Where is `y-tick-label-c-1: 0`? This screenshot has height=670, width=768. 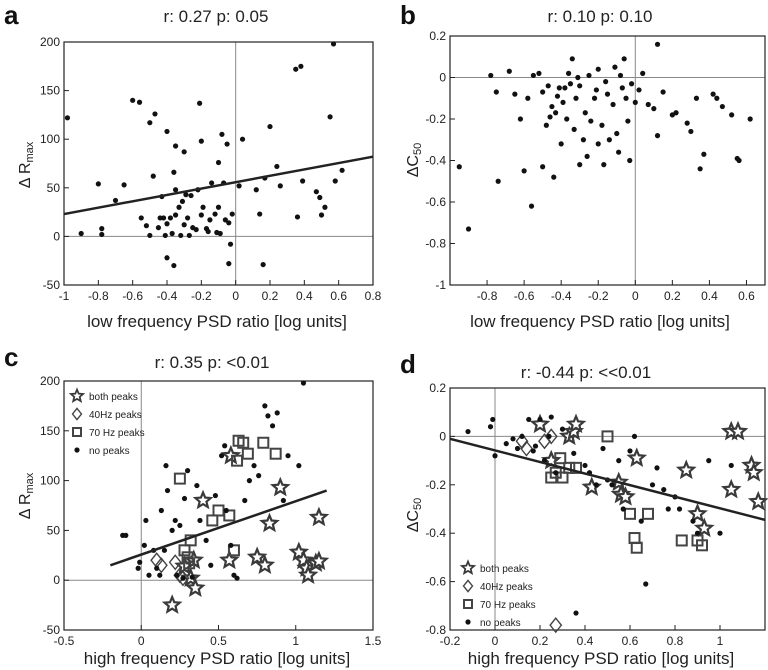
y-tick-label-c-1: 0 is located at coordinates (56, 580).